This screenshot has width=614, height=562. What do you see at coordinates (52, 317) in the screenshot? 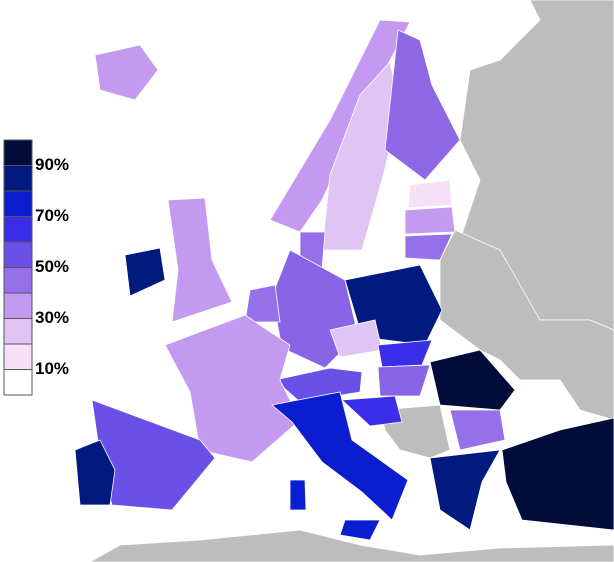
I see `legend-label: 30%` at bounding box center [52, 317].